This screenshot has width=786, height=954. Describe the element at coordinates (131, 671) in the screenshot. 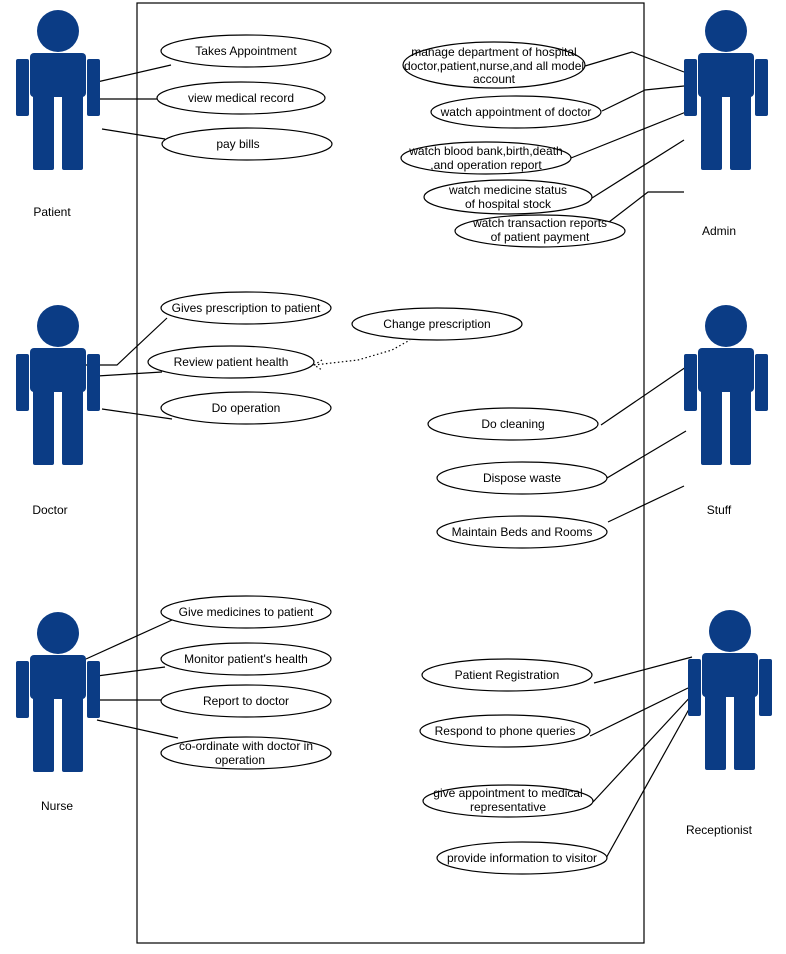

I see `assoc-nurse-monitor-health` at that location.